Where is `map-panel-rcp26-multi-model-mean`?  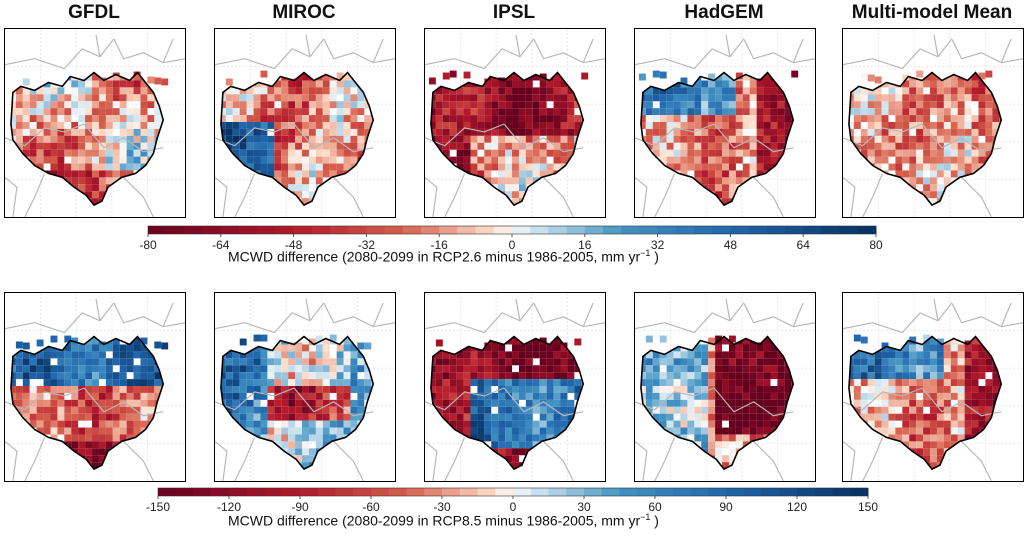 map-panel-rcp26-multi-model-mean is located at coordinates (933, 123).